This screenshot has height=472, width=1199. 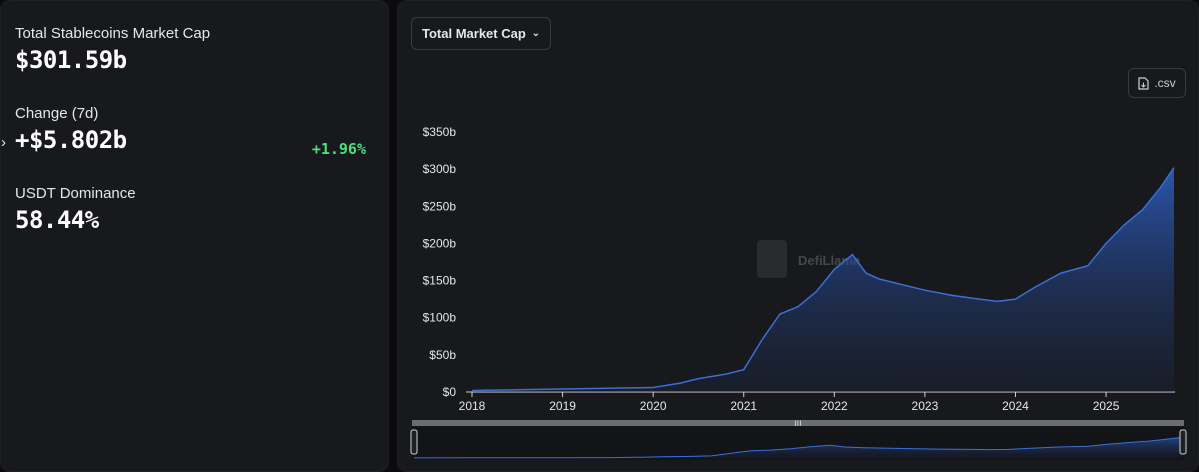 What do you see at coordinates (562, 406) in the screenshot?
I see `x-tick-label: 2019` at bounding box center [562, 406].